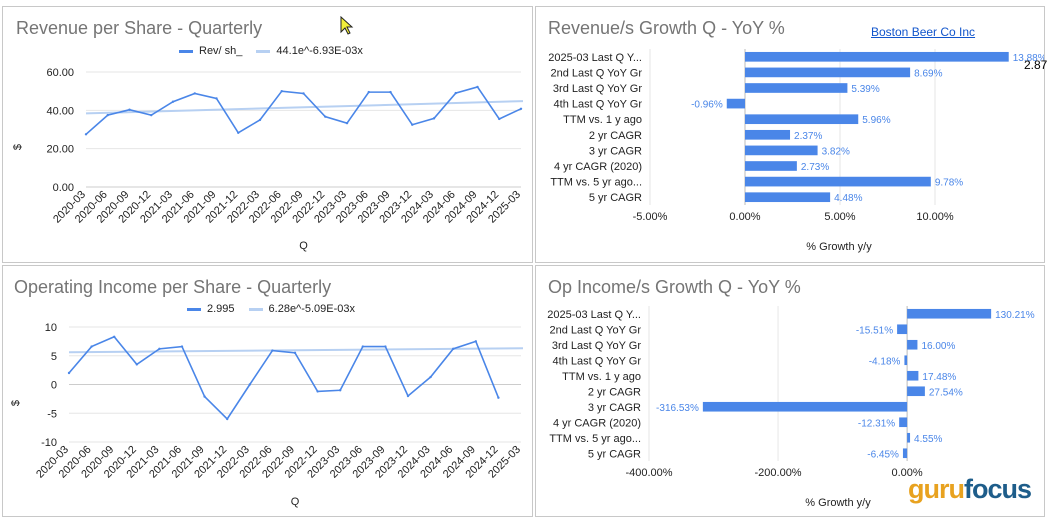 The width and height of the screenshot is (1047, 519). What do you see at coordinates (1035, 65) in the screenshot?
I see `stray-value-label: 2.87` at bounding box center [1035, 65].